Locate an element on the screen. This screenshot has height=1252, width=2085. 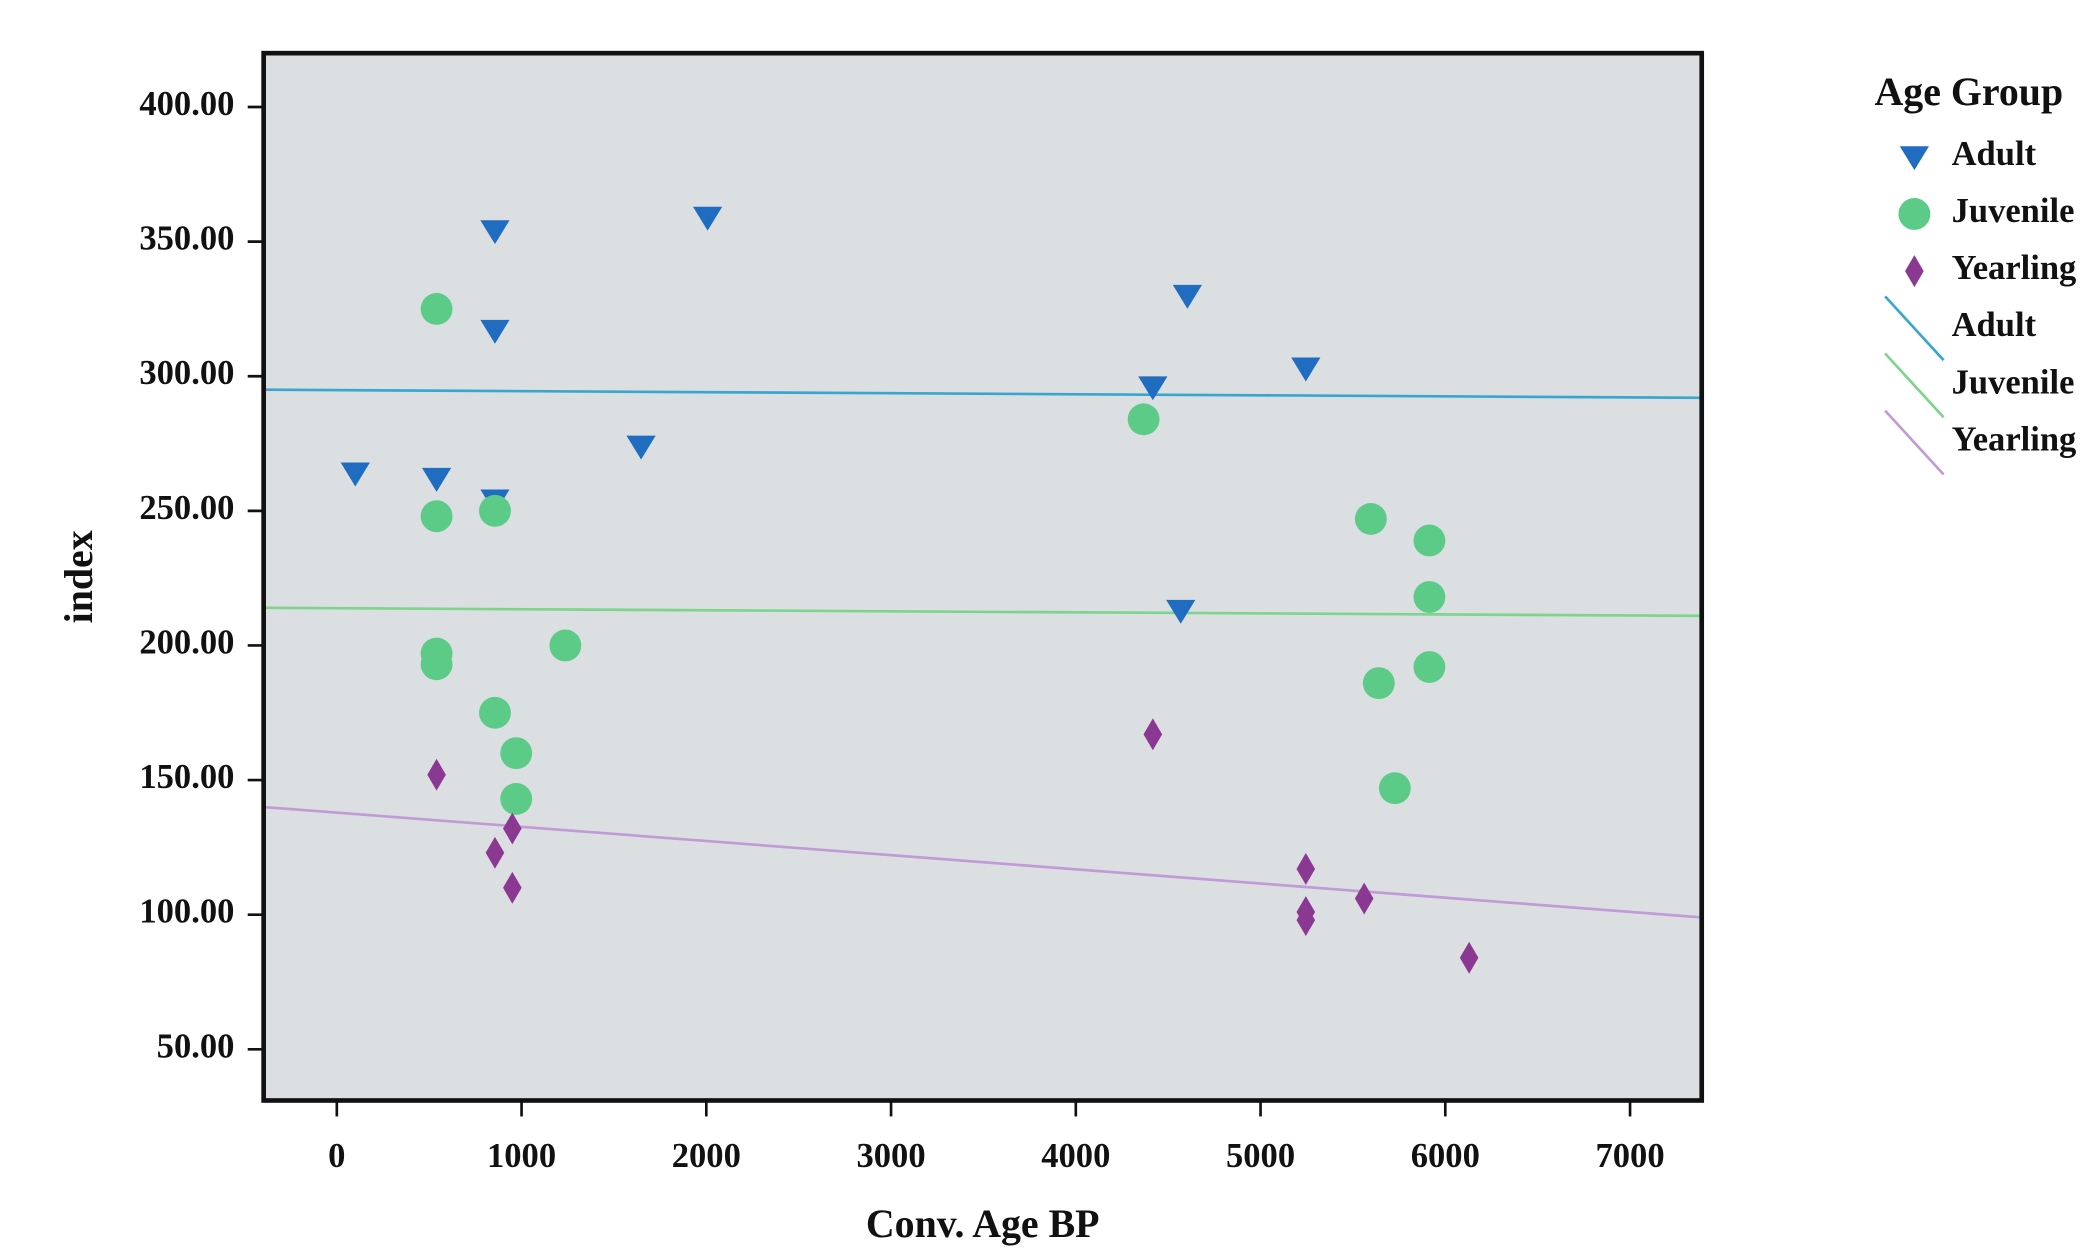
y-tick-label: 100.00 is located at coordinates (186, 912).